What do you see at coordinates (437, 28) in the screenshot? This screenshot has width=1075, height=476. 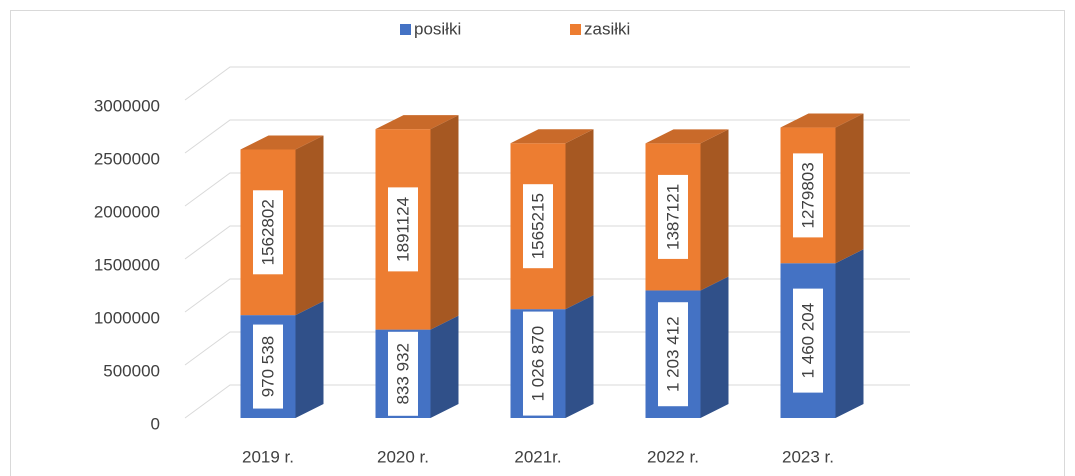 I see `legend-label: posiłki` at bounding box center [437, 28].